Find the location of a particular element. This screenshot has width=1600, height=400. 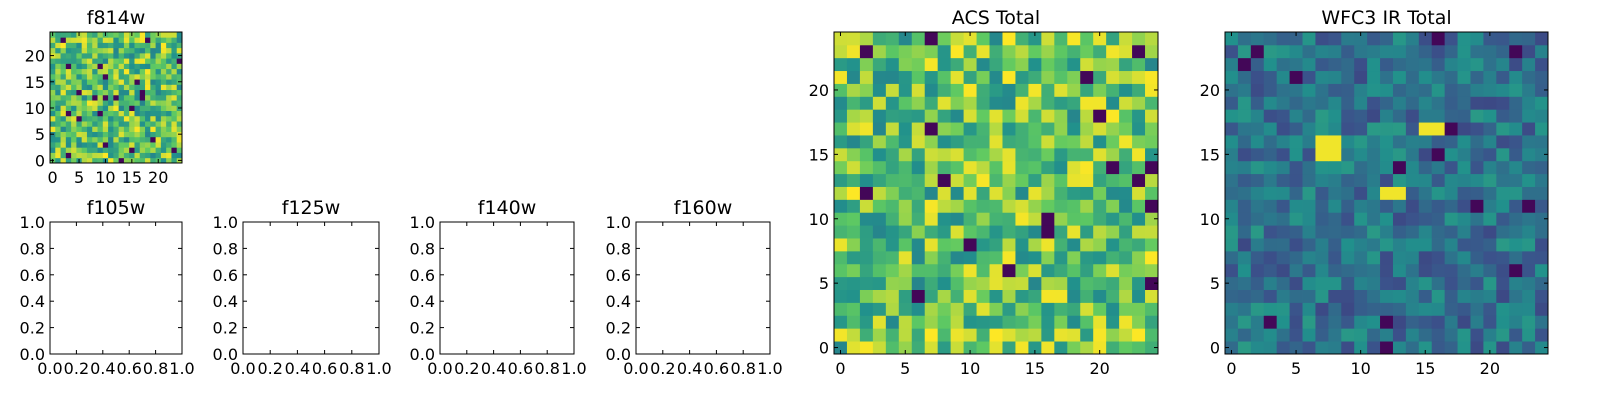

x-tick-label: 5 is located at coordinates (1296, 368).